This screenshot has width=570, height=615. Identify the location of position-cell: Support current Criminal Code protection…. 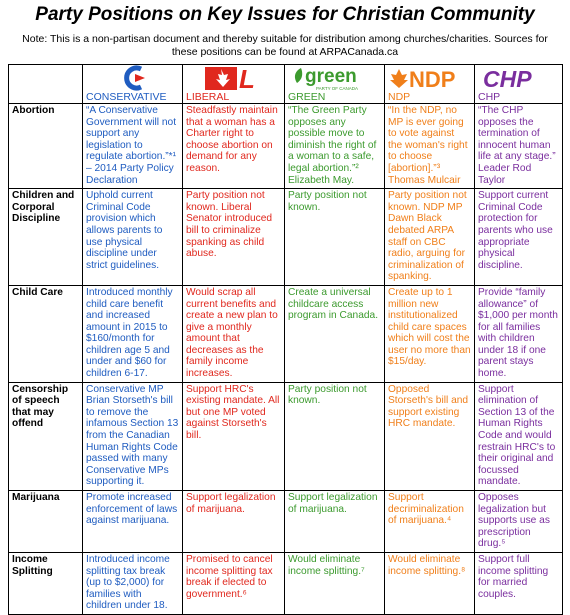
(518, 237).